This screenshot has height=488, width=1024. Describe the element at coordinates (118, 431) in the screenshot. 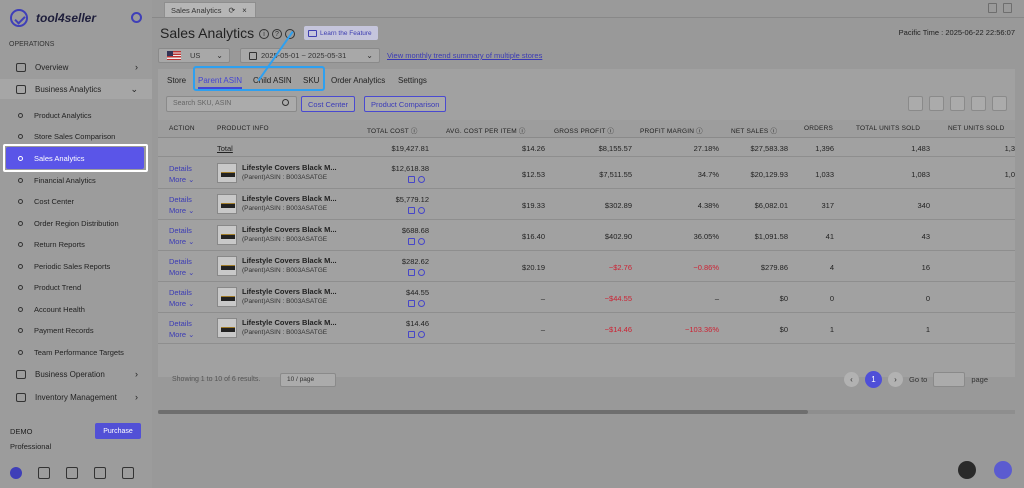

I see `purchase-button: Purchase` at that location.